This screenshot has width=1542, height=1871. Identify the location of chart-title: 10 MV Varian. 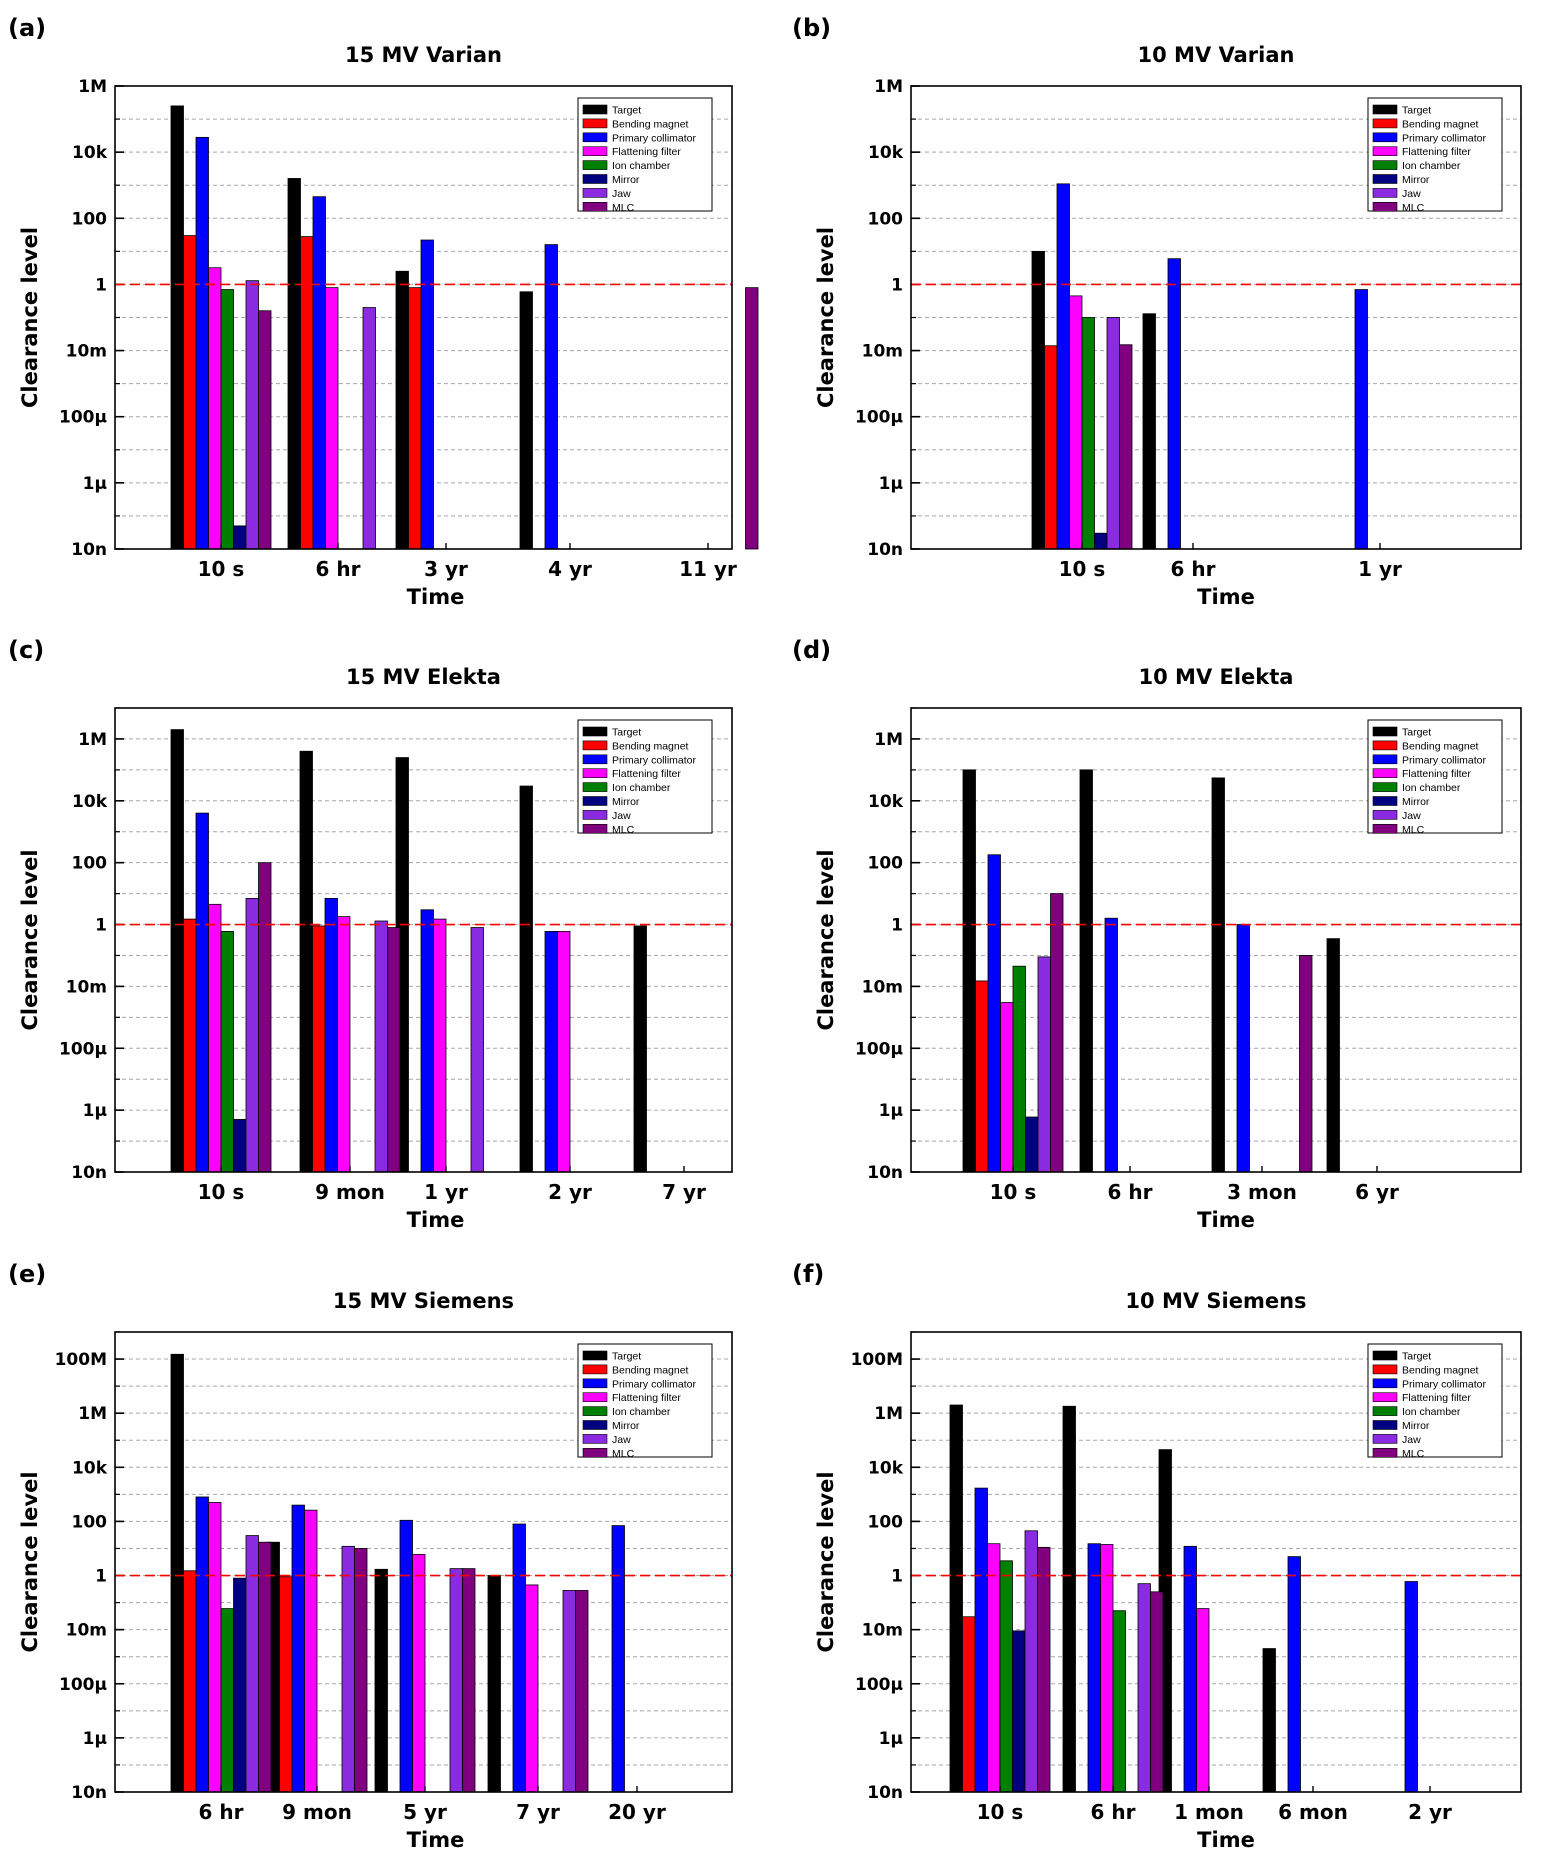
(1216, 55).